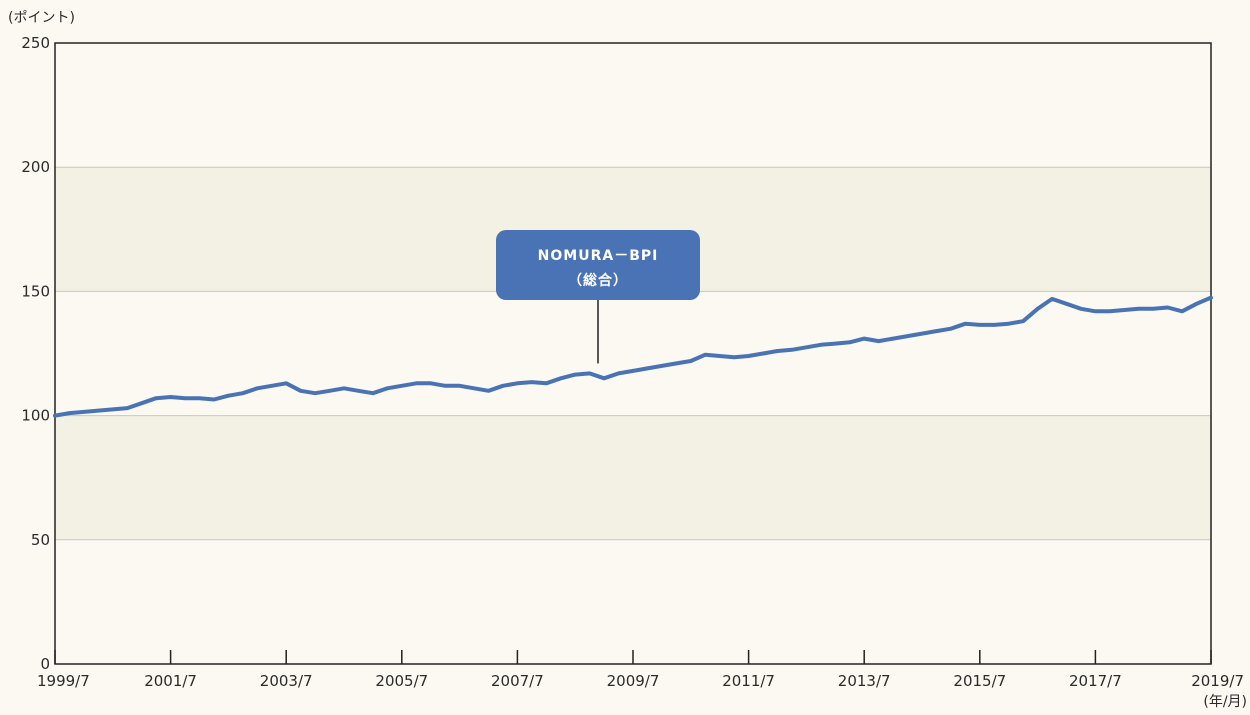 This screenshot has height=715, width=1250. What do you see at coordinates (598, 280) in the screenshot?
I see `series-label-line2: （総合）` at bounding box center [598, 280].